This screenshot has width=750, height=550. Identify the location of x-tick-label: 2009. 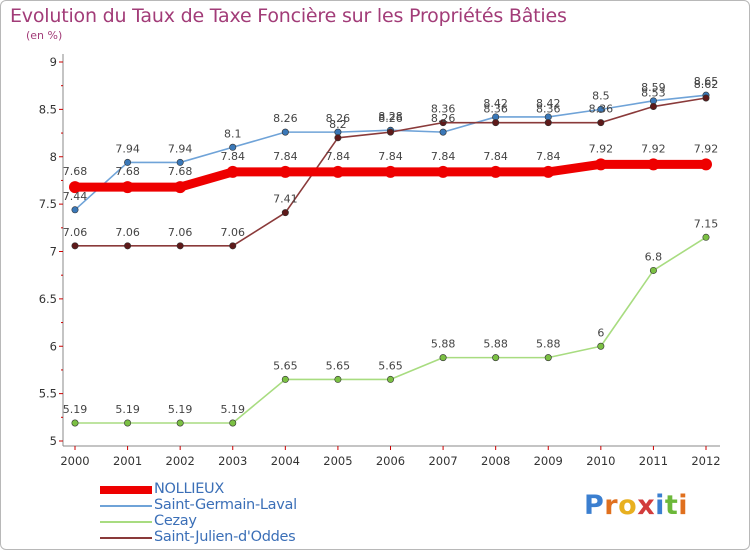
(548, 461).